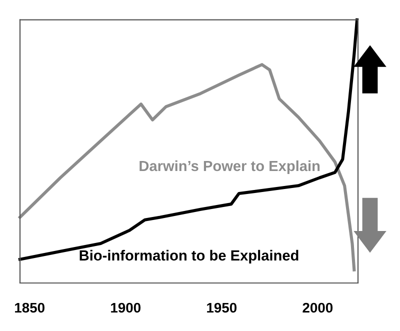  I want to click on series-label: Bio-information to be Explained, so click(189, 257).